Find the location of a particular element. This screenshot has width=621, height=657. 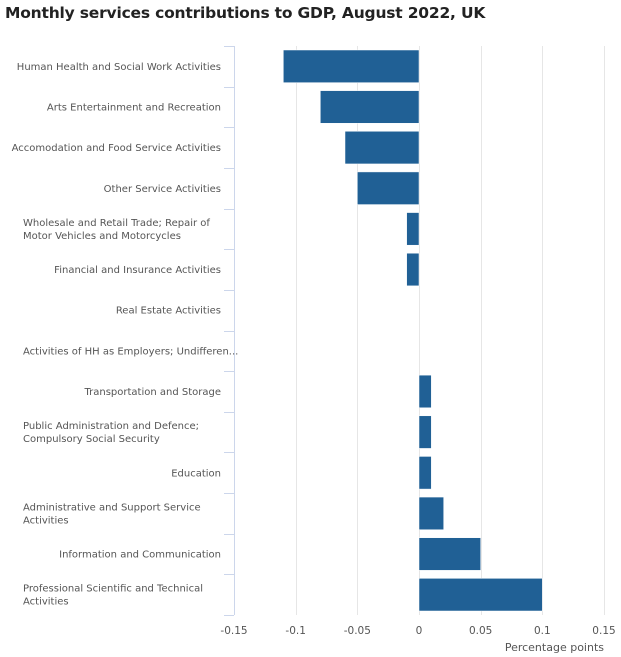

category-label: Financial and Insurance Activities is located at coordinates (137, 270).